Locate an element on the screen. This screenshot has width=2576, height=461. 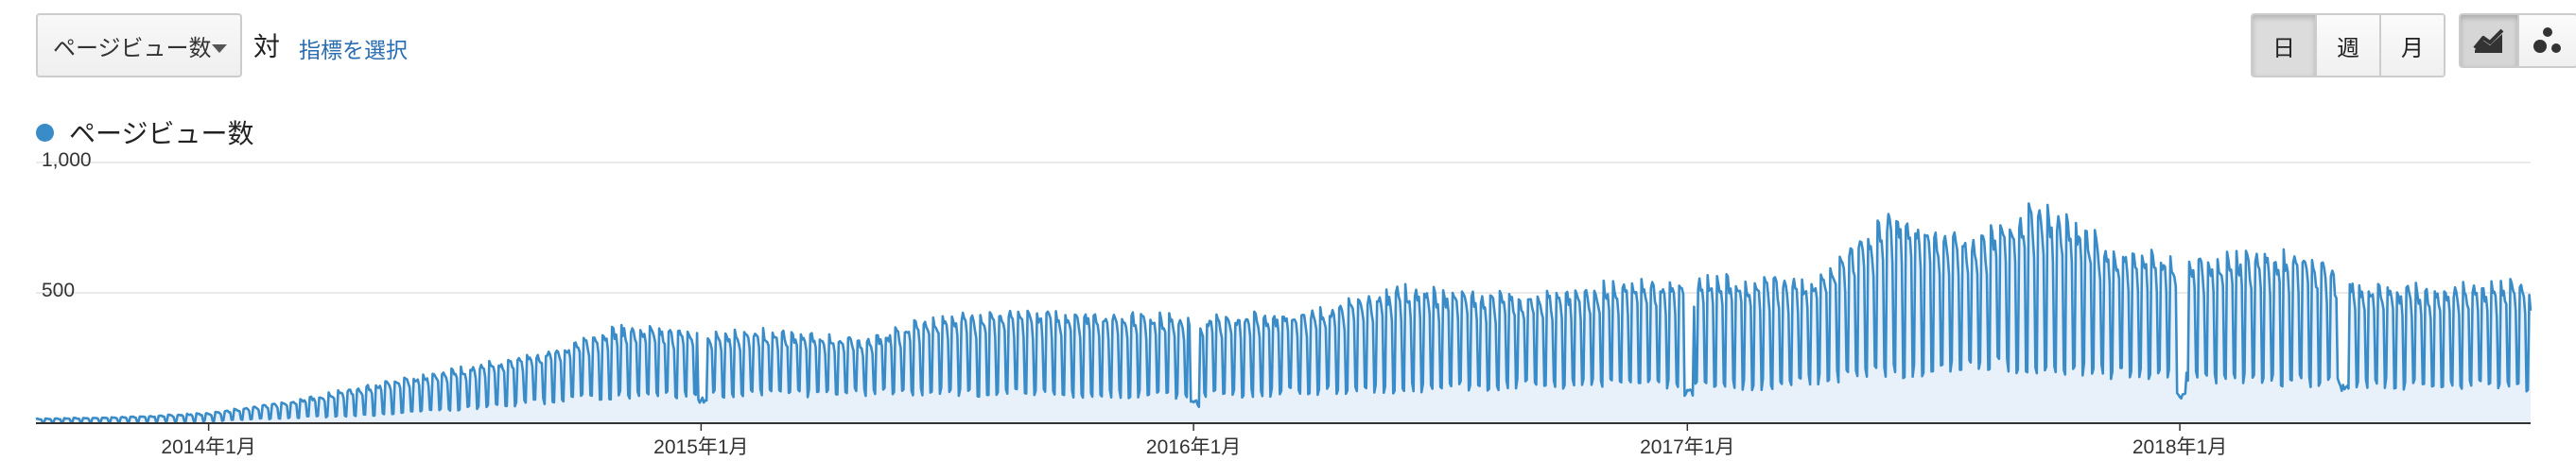
versus-label: 対 is located at coordinates (267, 47).